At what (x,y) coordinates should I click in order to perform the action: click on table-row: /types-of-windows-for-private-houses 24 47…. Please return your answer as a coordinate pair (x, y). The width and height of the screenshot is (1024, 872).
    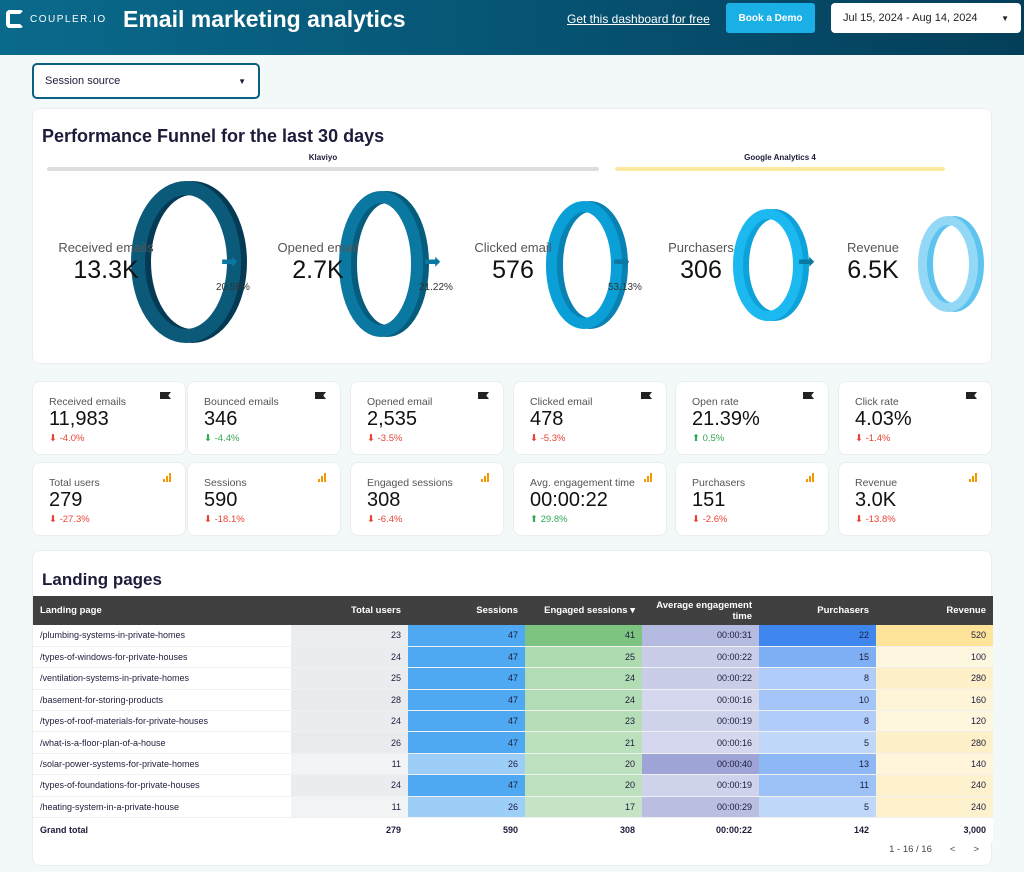
    Looking at the image, I should click on (513, 657).